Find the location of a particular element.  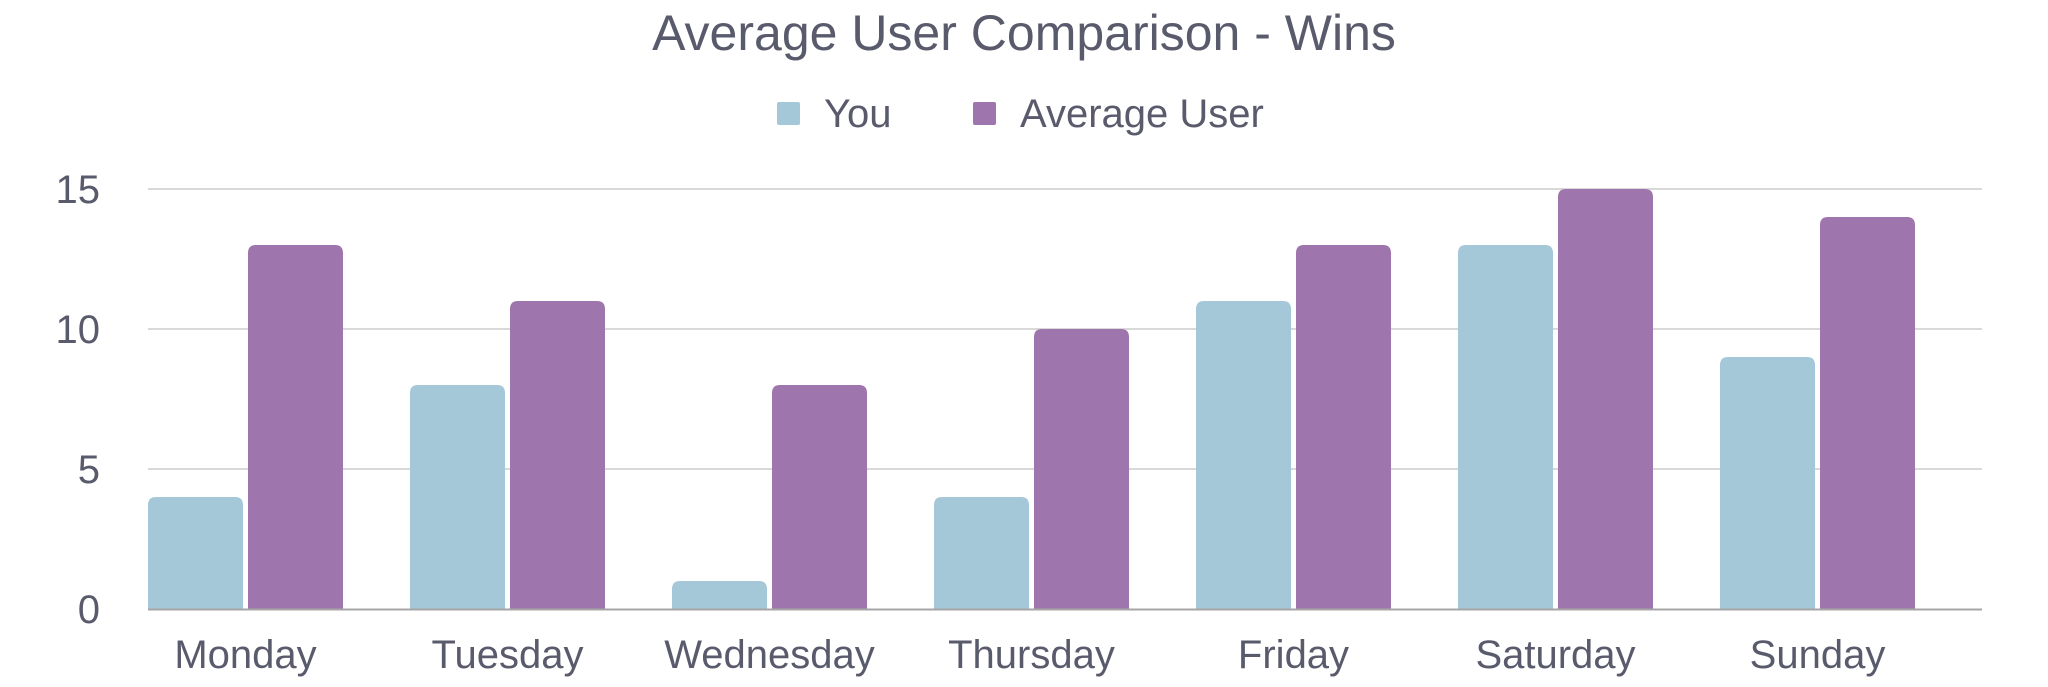

bar-average-user-friday is located at coordinates (1343, 427).